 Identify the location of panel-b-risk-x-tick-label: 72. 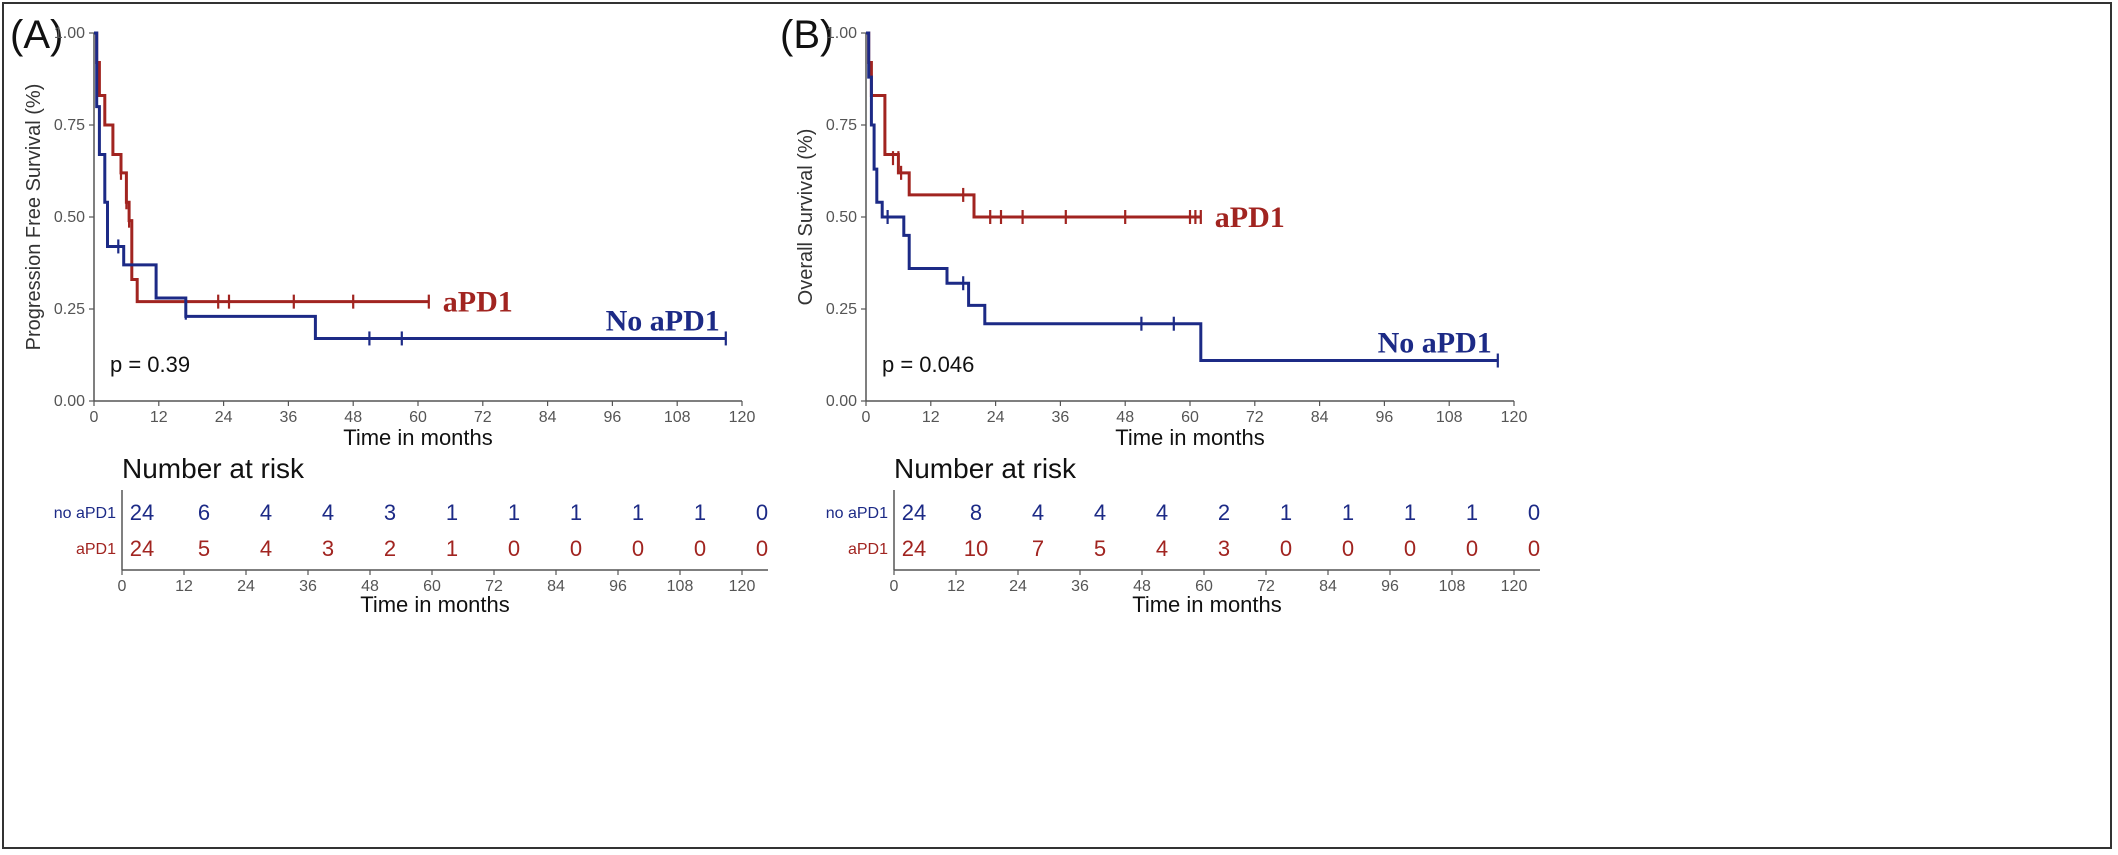
(1266, 586).